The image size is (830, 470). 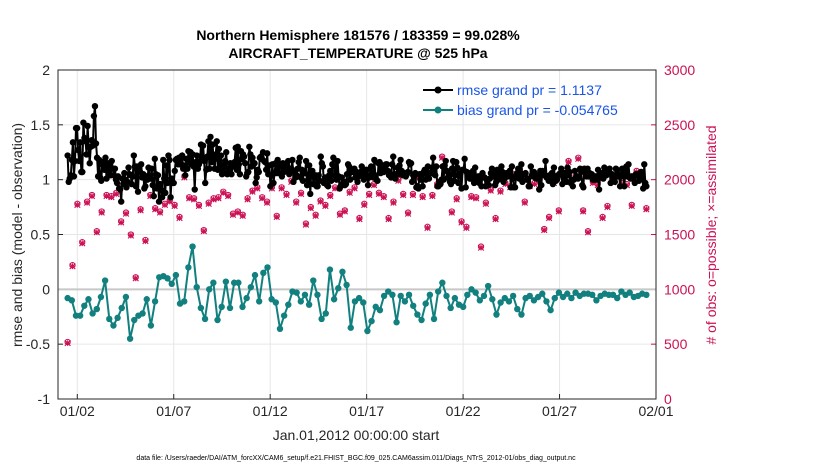 What do you see at coordinates (366, 411) in the screenshot?
I see `x-tick-label: 01/17` at bounding box center [366, 411].